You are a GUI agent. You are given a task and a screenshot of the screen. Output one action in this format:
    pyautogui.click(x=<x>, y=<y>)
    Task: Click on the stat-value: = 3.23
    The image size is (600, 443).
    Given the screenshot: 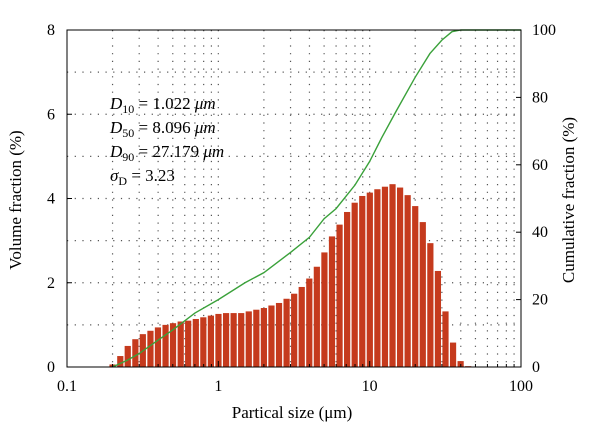 What is the action you would take?
    pyautogui.click(x=151, y=175)
    